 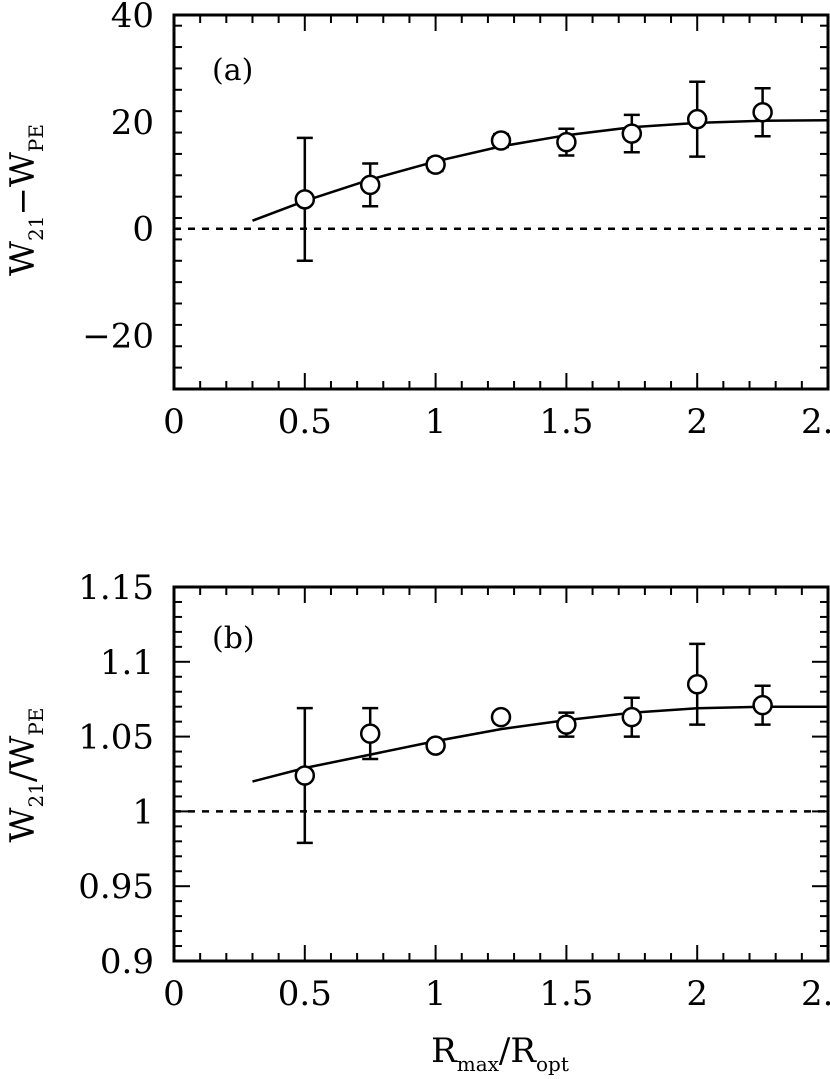 I want to click on data-points-a, so click(x=533, y=171).